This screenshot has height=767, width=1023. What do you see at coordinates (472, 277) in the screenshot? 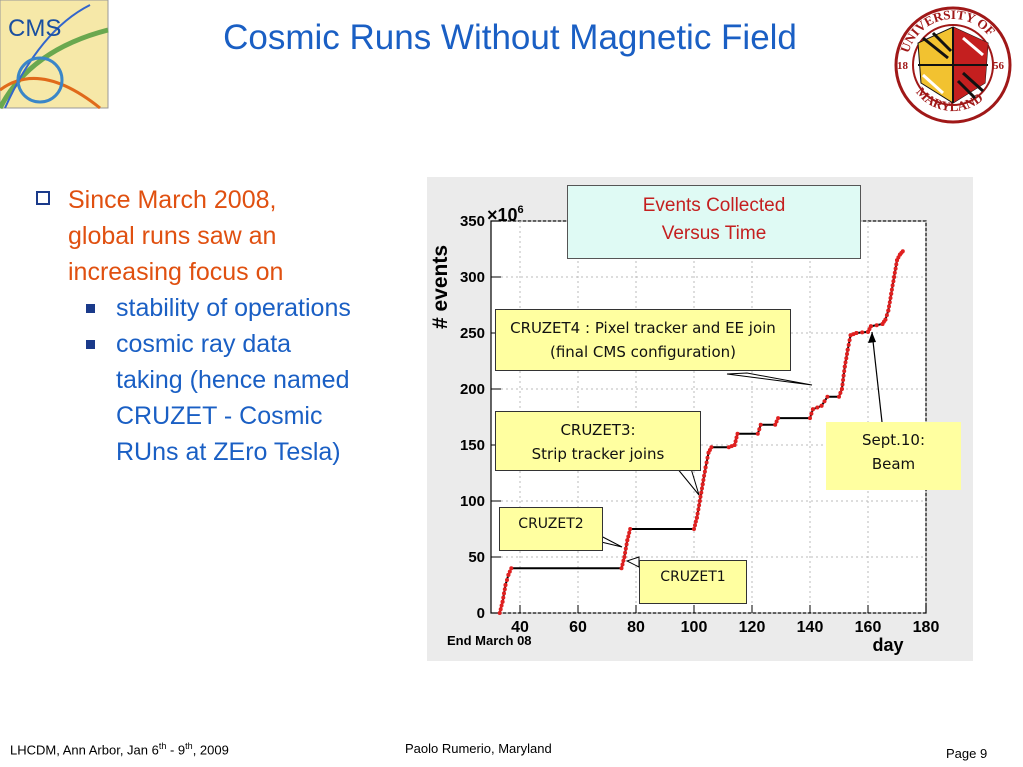
I see `y-tick-label: 300` at bounding box center [472, 277].